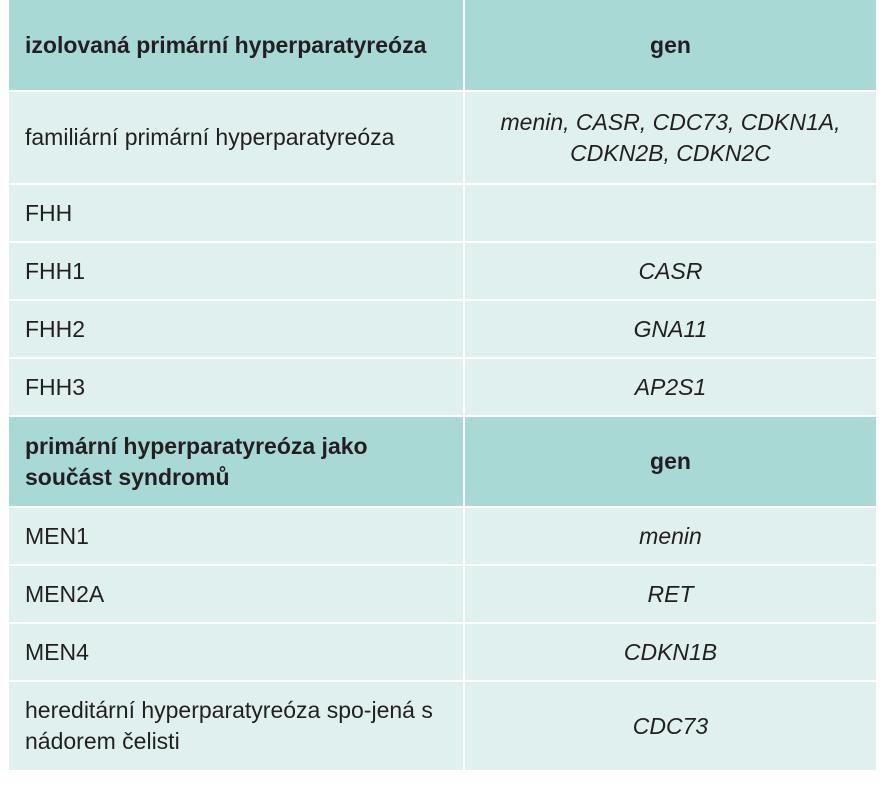  What do you see at coordinates (236, 652) in the screenshot?
I see `condition-cell: MEN4` at bounding box center [236, 652].